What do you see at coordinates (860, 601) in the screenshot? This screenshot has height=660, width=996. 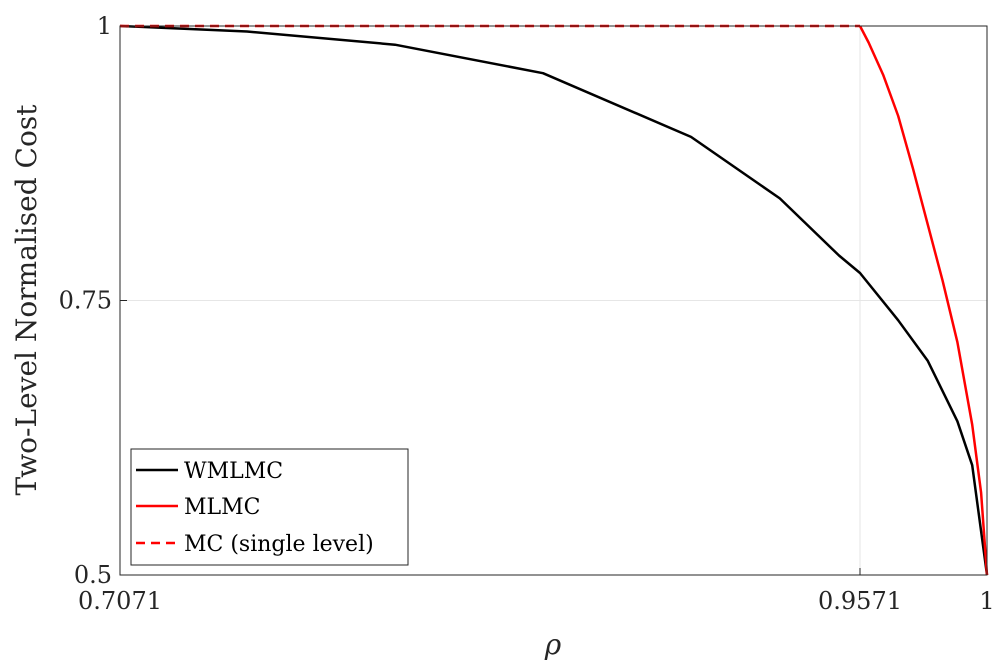 I see `x-tick-label: 0.9571` at bounding box center [860, 601].